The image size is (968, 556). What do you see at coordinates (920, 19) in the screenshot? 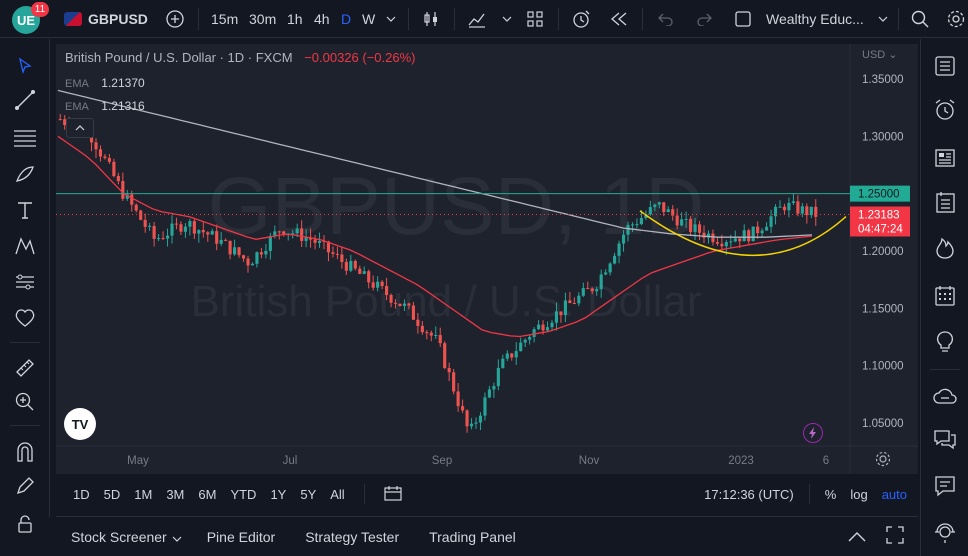
I see `search-icon` at bounding box center [920, 19].